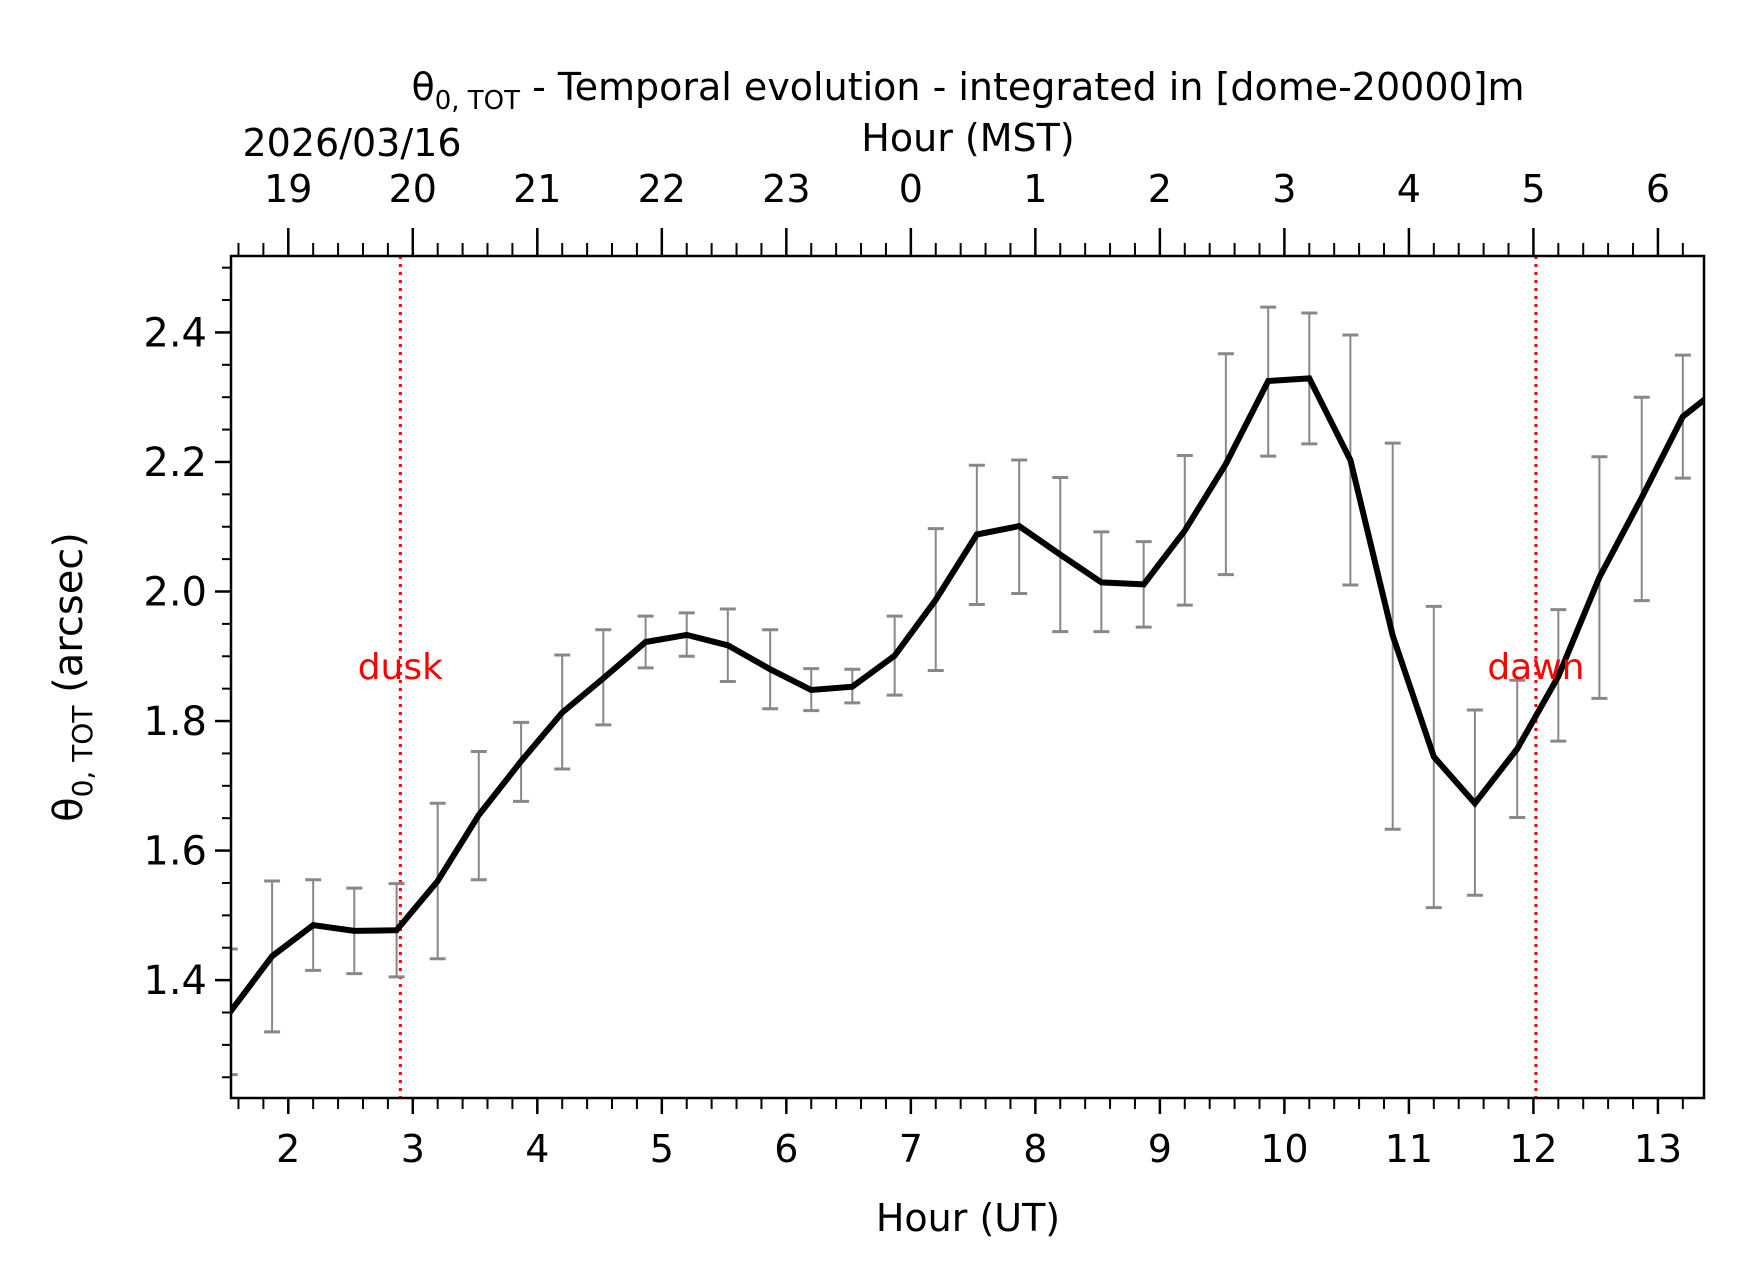  I want to click on x-tick-label: 12, so click(1533, 1149).